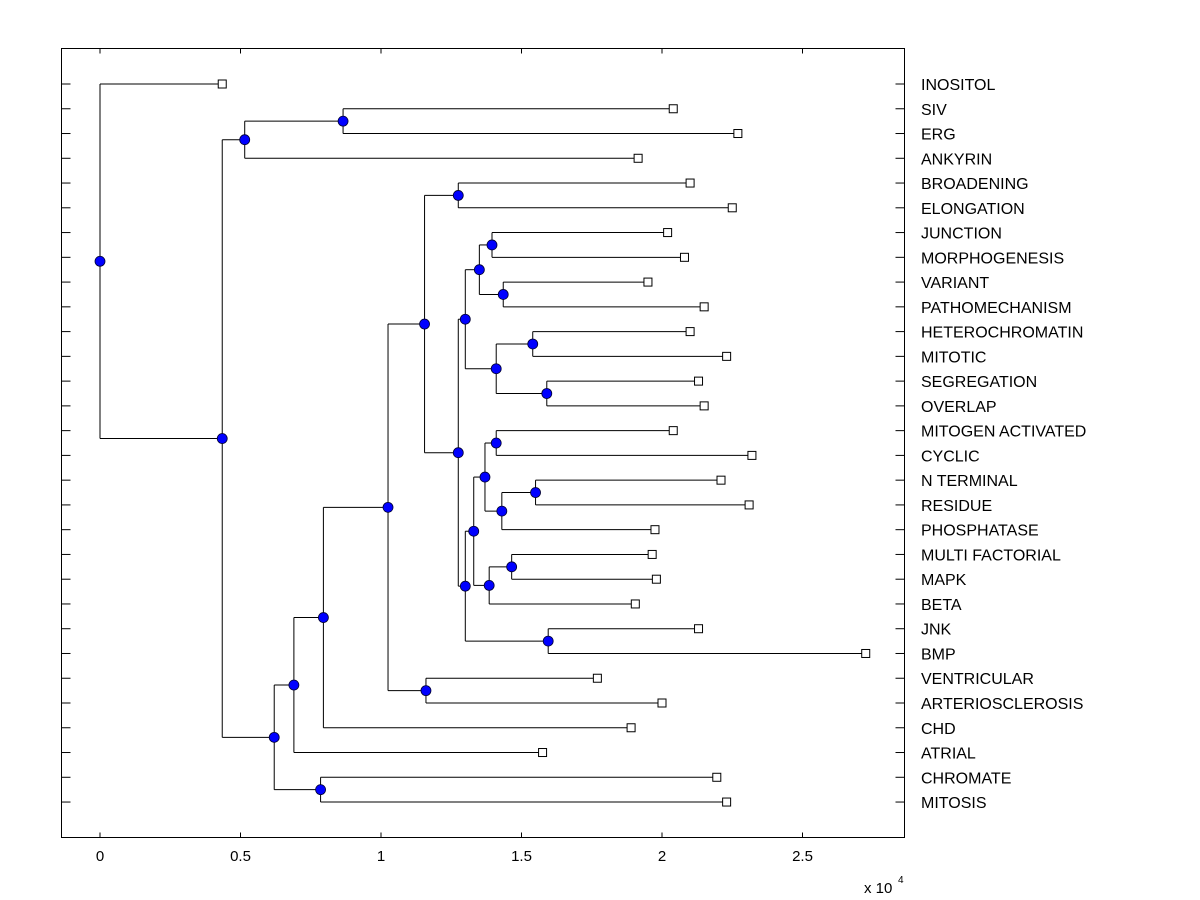 The height and width of the screenshot is (900, 1200). What do you see at coordinates (454, 856) in the screenshot?
I see `x-tick-labels: 0 0.5 1 1.5 2 2.5` at bounding box center [454, 856].